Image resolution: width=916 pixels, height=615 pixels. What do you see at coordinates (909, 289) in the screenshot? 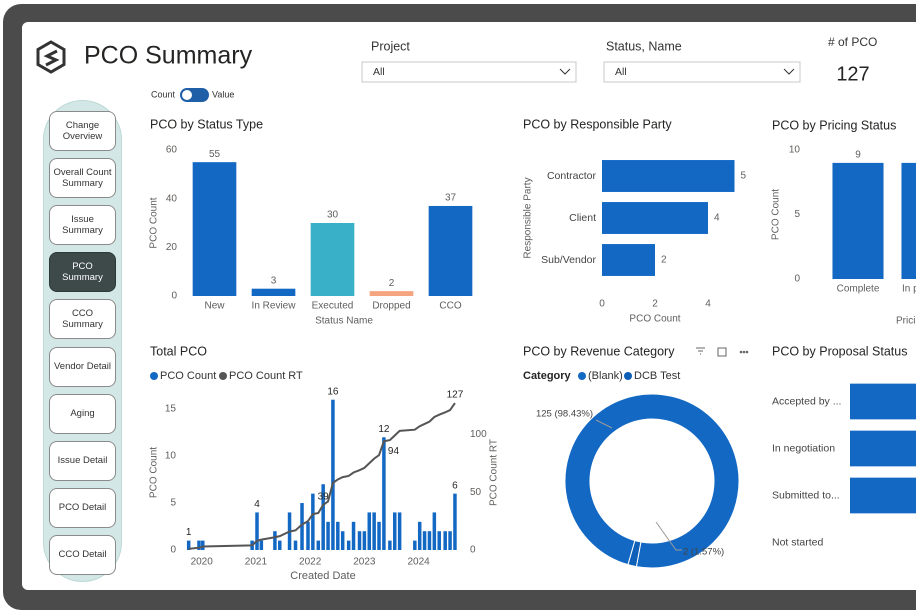
I see `x-tick-label: In progress` at bounding box center [909, 289].